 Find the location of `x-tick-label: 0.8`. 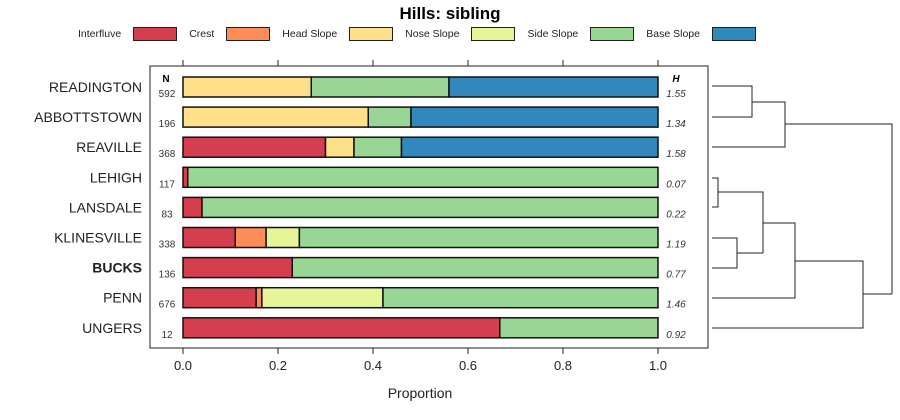

x-tick-label: 0.8 is located at coordinates (563, 365).